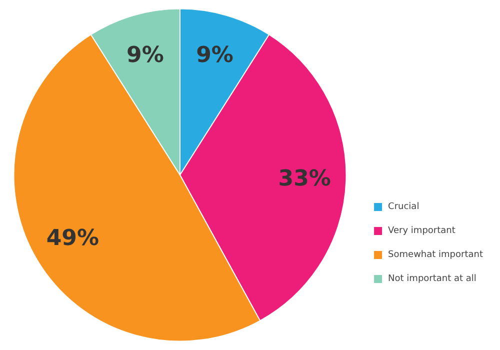 This screenshot has height=350, width=500. I want to click on legend-label: Not important at all, so click(432, 279).